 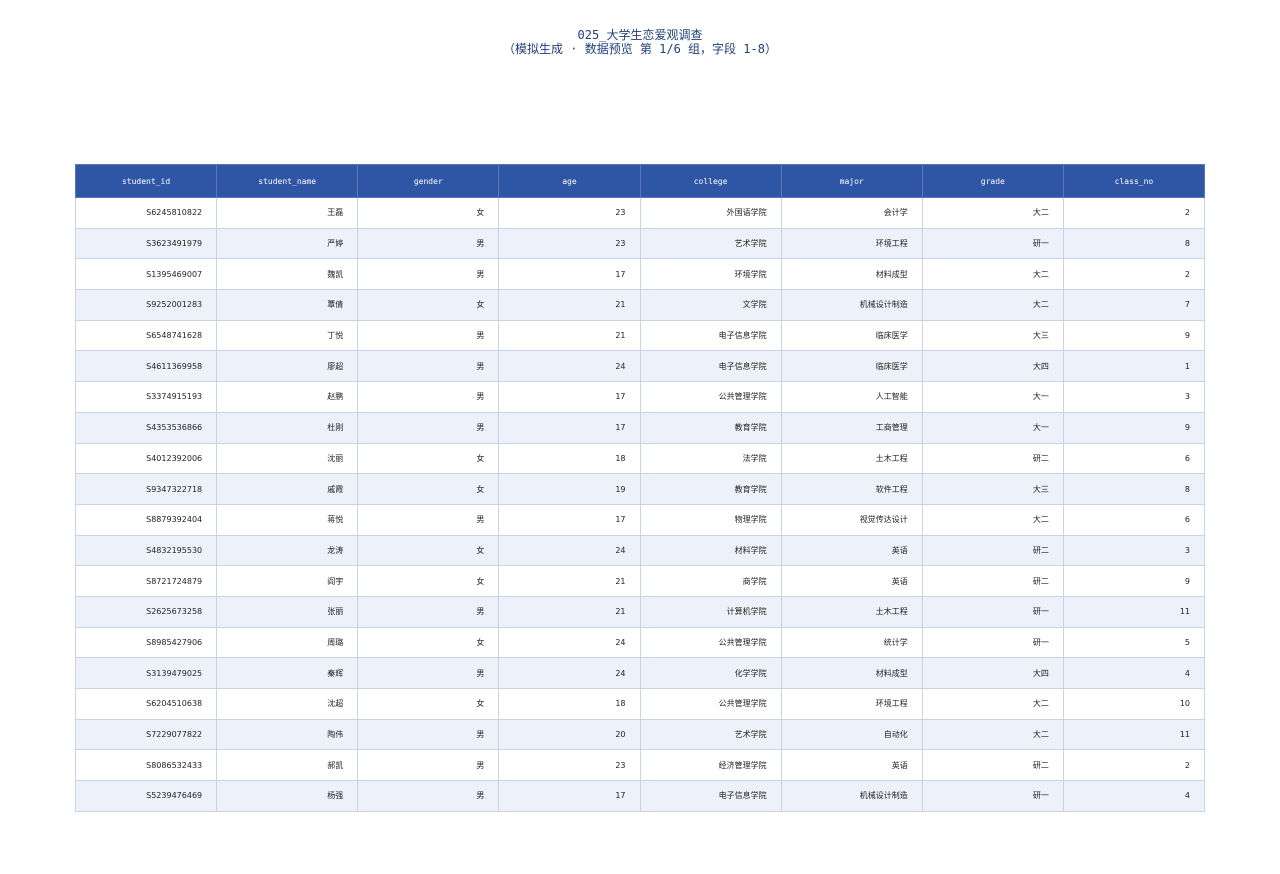 What do you see at coordinates (287, 305) in the screenshot?
I see `table-cell: 覃倩` at bounding box center [287, 305].